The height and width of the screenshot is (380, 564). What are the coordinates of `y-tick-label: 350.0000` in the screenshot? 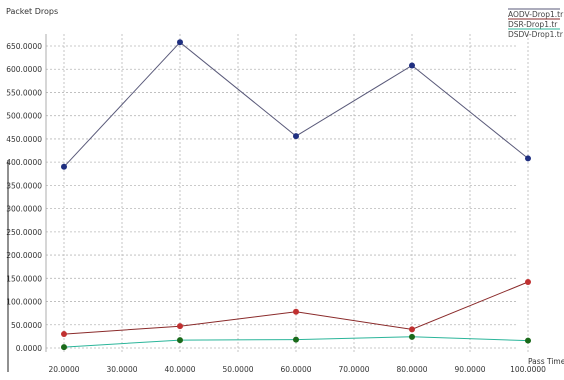 It's located at (24, 185).